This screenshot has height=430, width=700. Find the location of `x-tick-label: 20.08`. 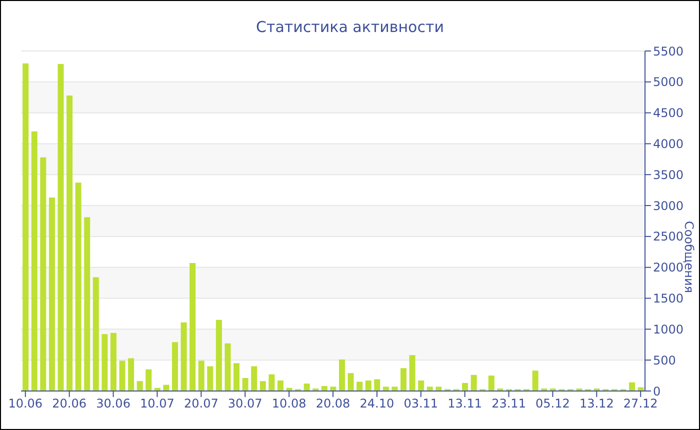

x-tick-label: 20.08 is located at coordinates (333, 403).